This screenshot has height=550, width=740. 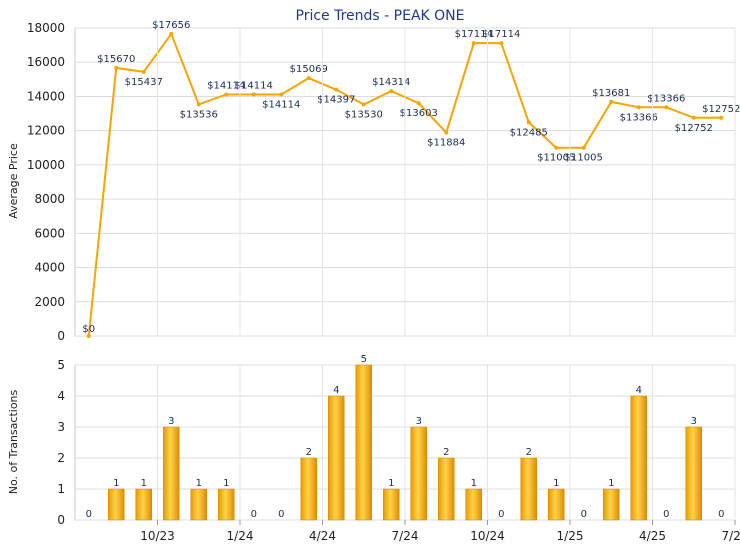 What do you see at coordinates (309, 69) in the screenshot?
I see `price-data-label: $15069` at bounding box center [309, 69].